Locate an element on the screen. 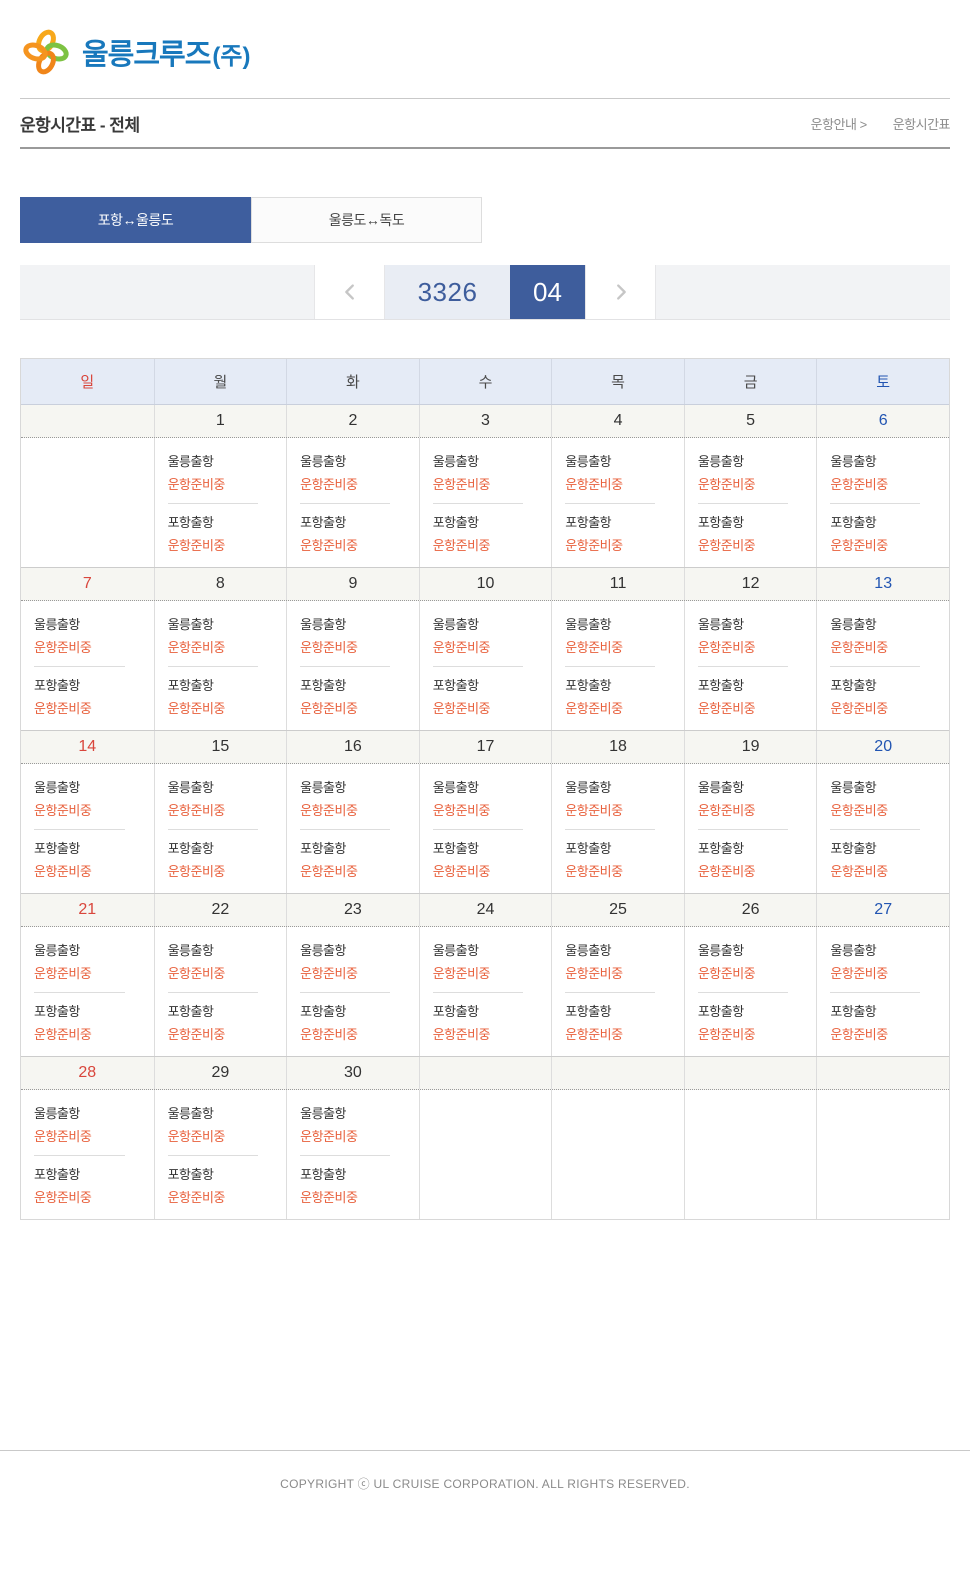 The height and width of the screenshot is (1582, 970). day-number: 27 is located at coordinates (882, 910).